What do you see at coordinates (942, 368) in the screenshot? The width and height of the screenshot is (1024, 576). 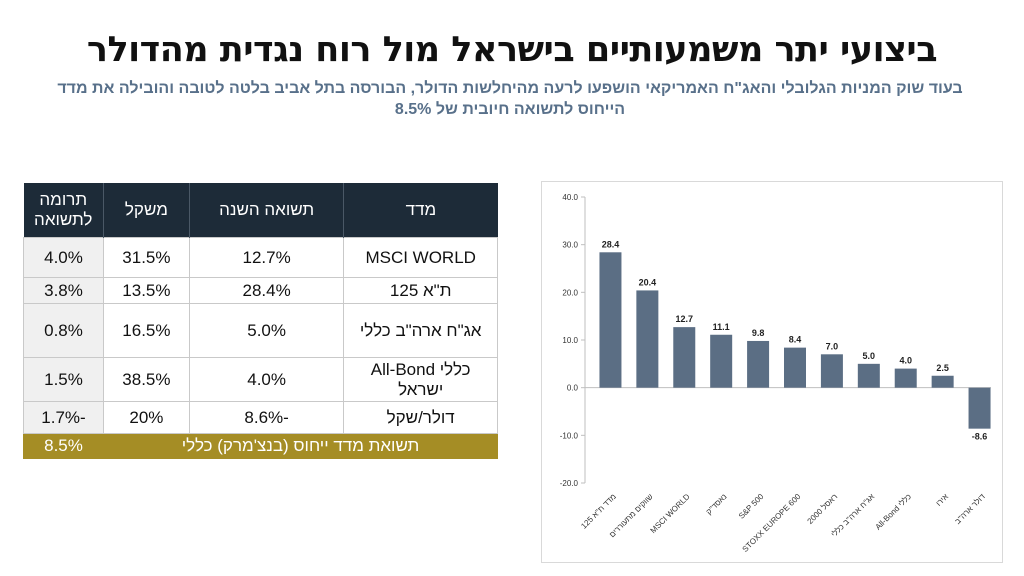 I see `bar-value-label: 2.5` at bounding box center [942, 368].